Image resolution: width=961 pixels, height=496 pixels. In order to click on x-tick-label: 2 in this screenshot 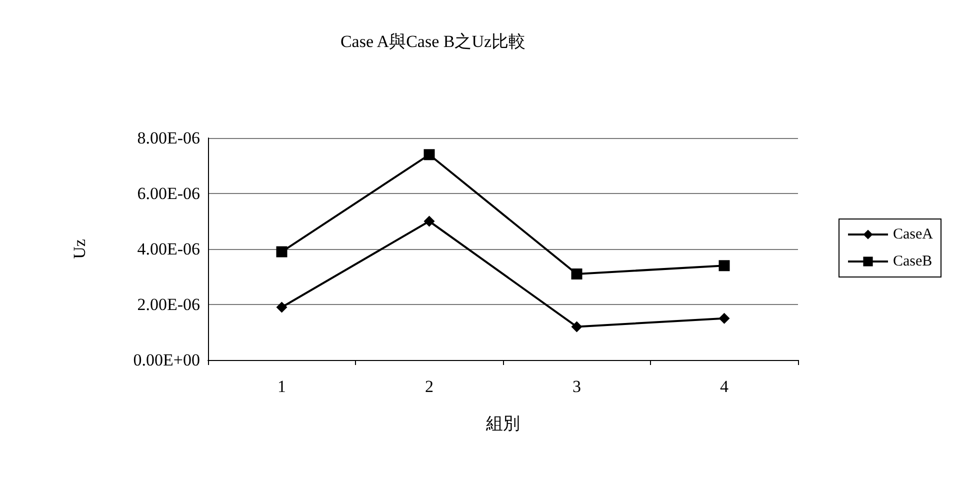, I will do `click(429, 386)`.